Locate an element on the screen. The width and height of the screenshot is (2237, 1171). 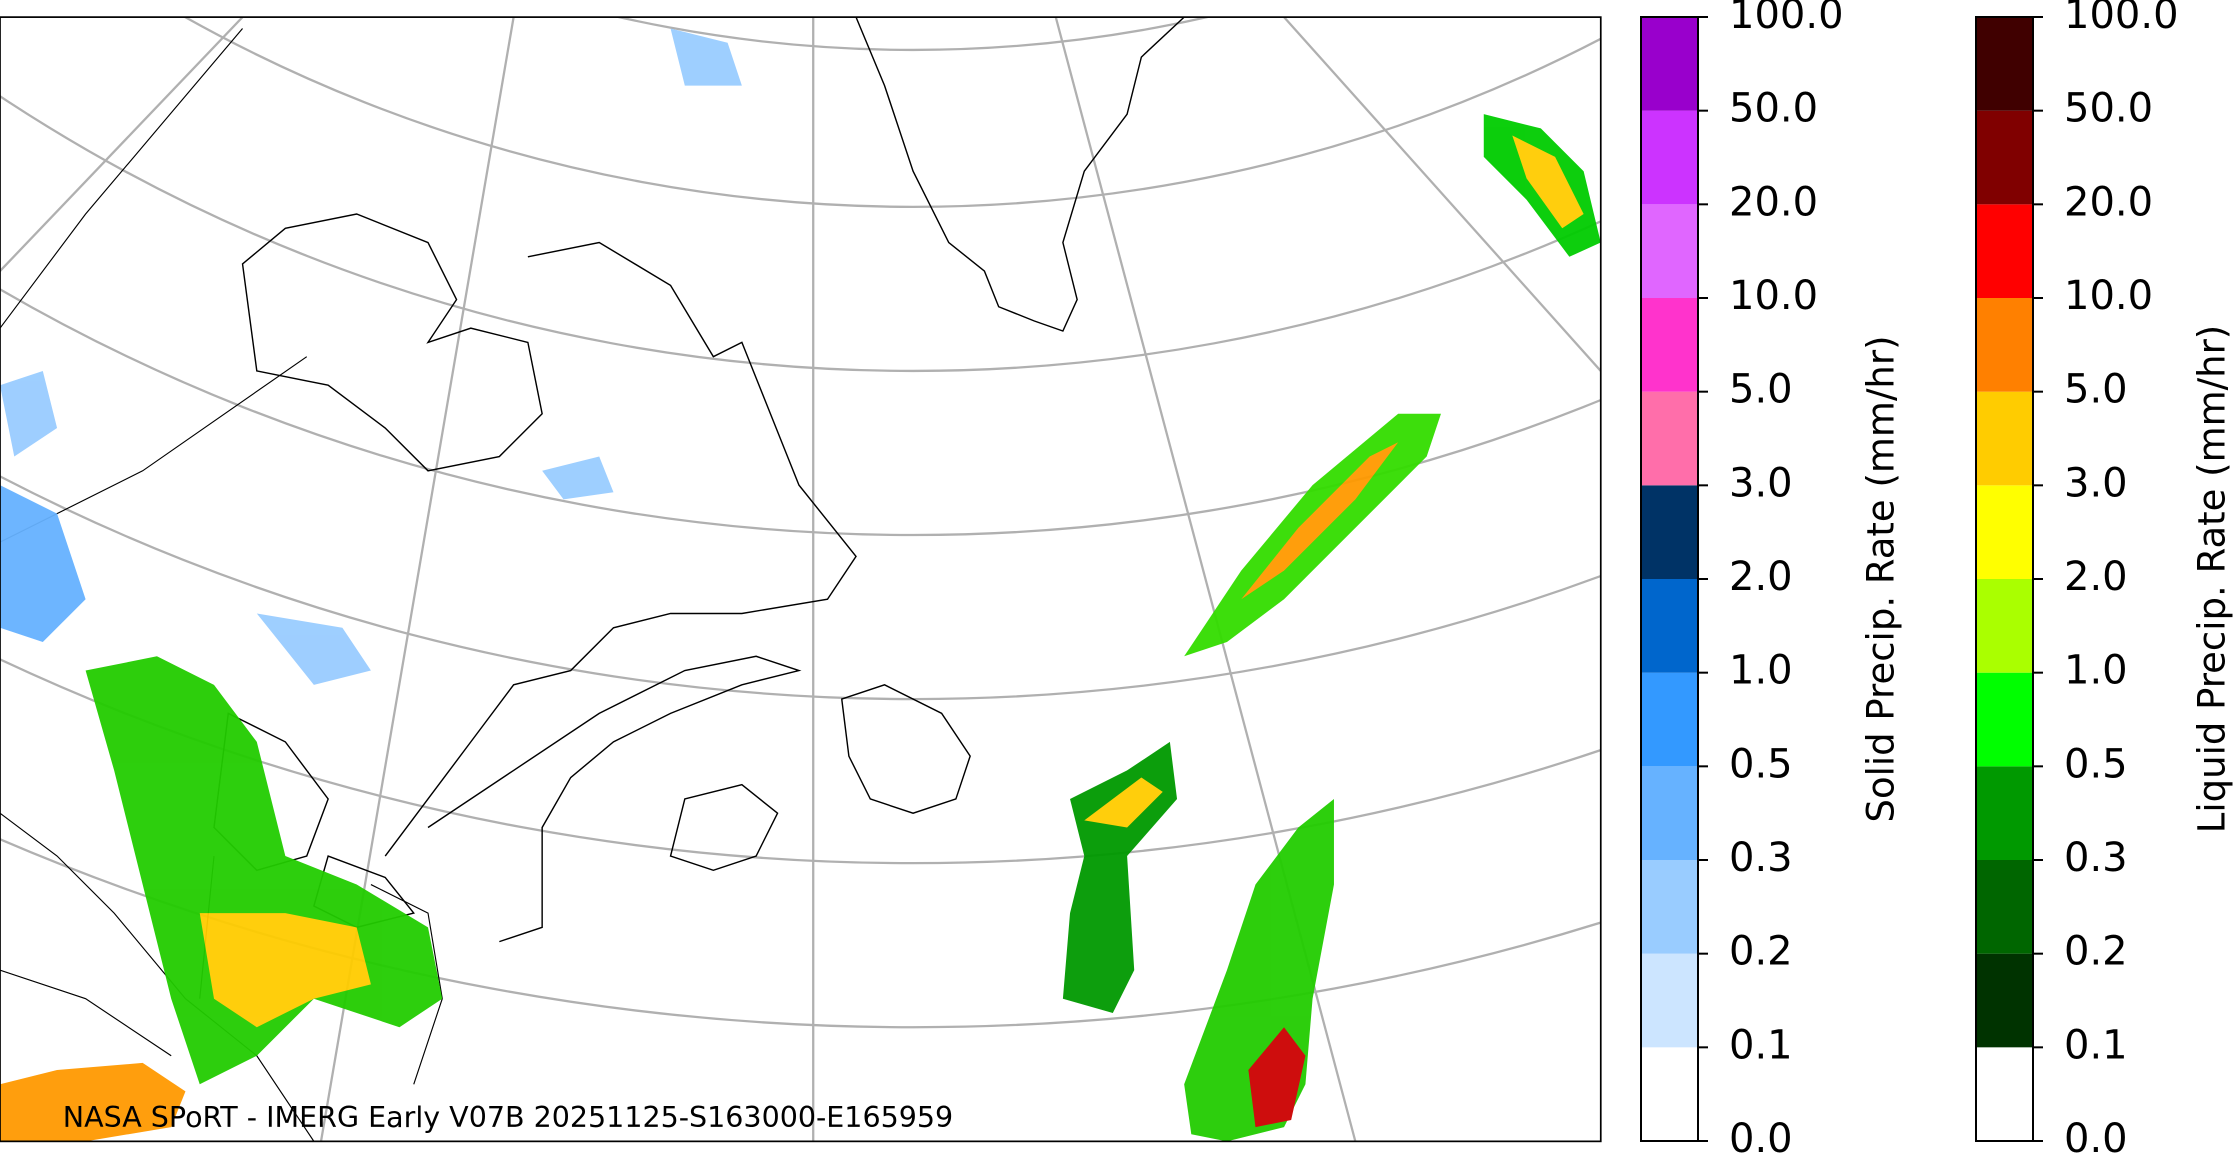
greenland-coast is located at coordinates (1020, 174).